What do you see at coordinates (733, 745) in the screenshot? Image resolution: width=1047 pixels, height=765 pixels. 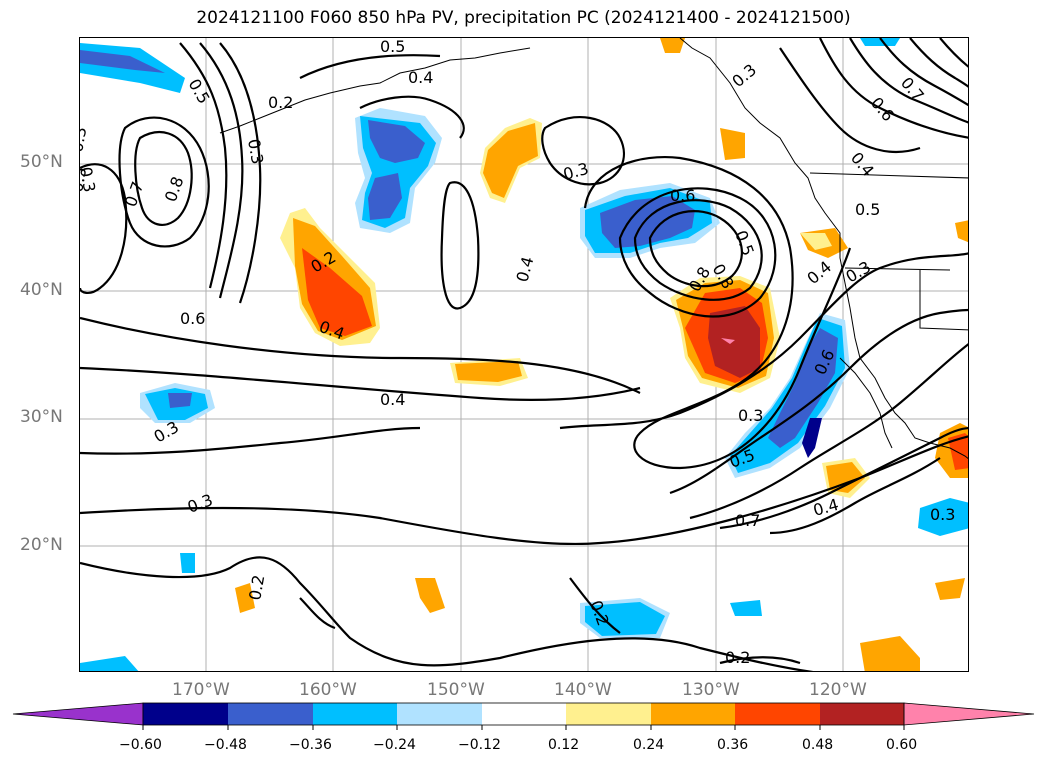 I see `colorbar-tick-label: 0.36` at bounding box center [733, 745].